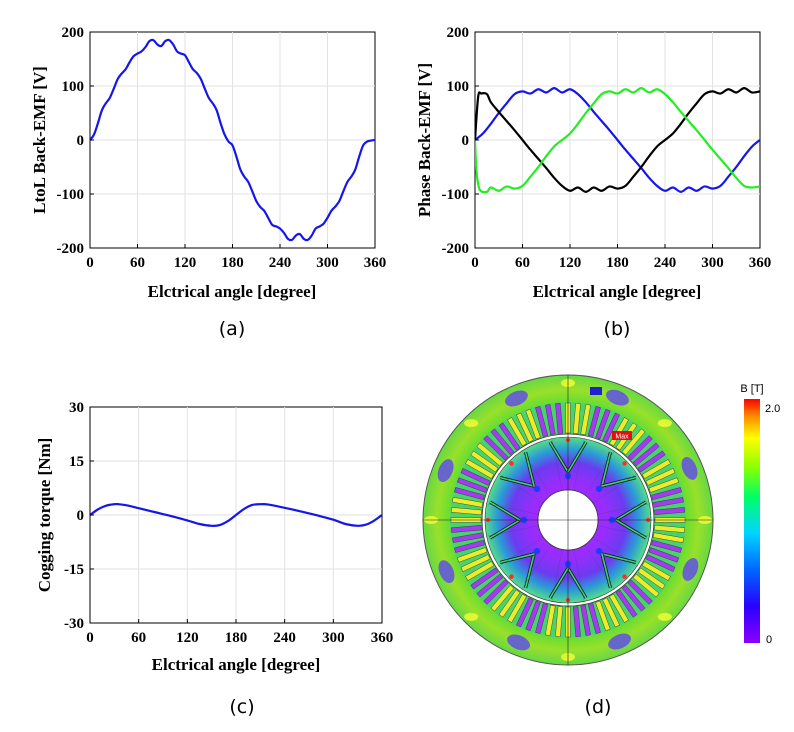 Image resolution: width=794 pixels, height=732 pixels. What do you see at coordinates (241, 707) in the screenshot?
I see `panel-label: (c)` at bounding box center [241, 707].